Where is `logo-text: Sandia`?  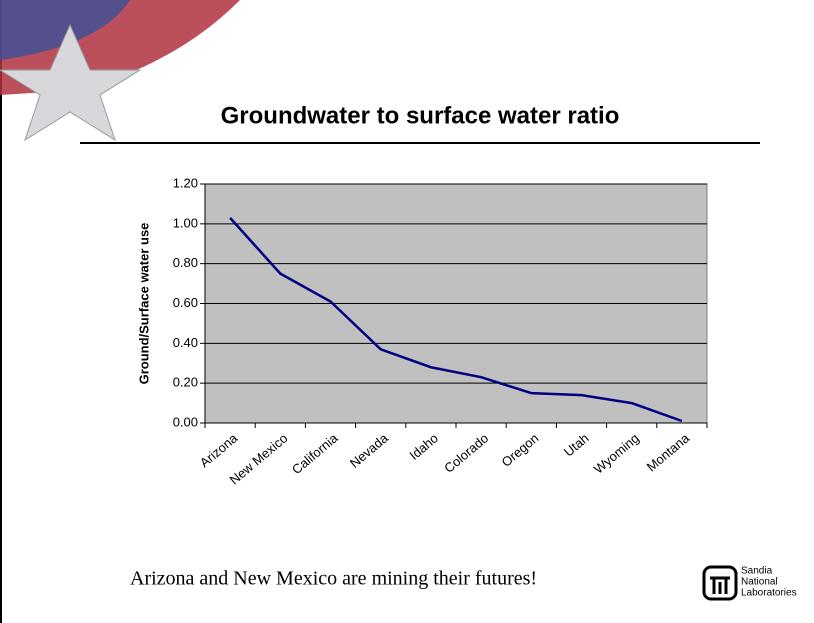
logo-text: Sandia is located at coordinates (757, 571).